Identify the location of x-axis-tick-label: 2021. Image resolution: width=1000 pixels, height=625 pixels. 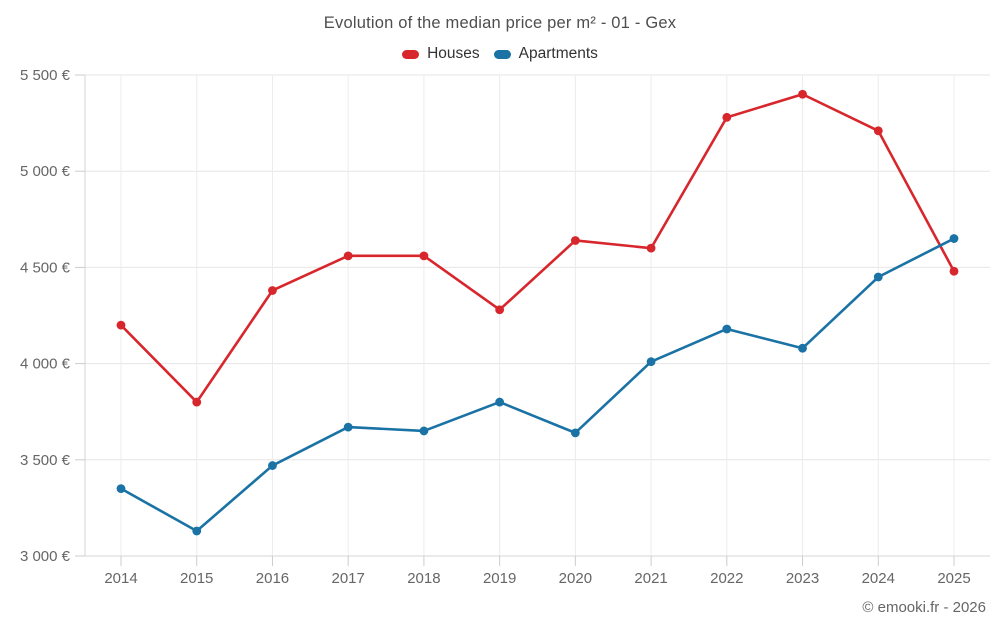
(650, 578).